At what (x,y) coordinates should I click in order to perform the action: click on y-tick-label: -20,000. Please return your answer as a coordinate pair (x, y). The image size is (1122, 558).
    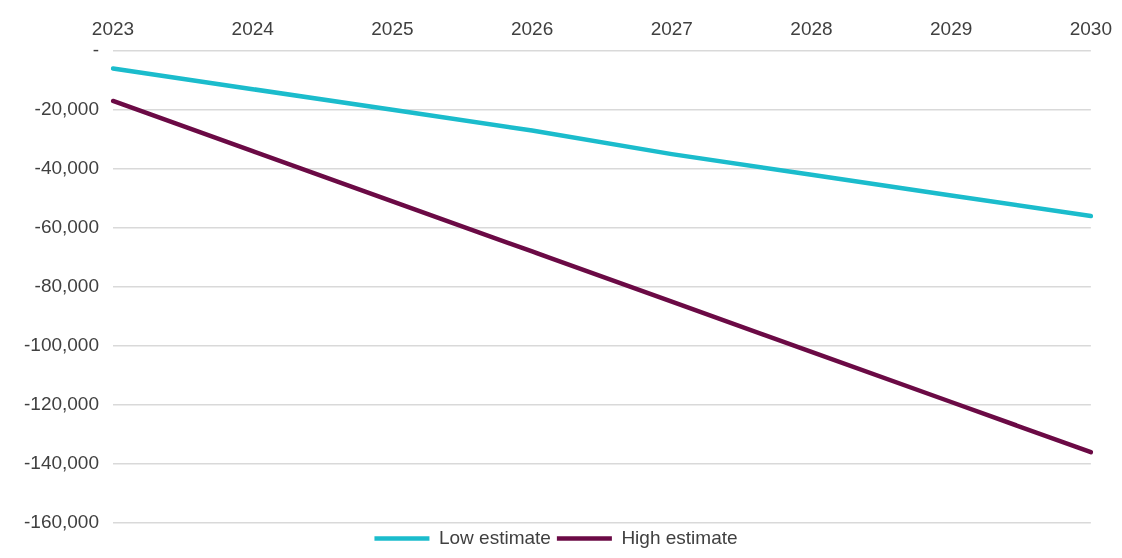
    Looking at the image, I should click on (67, 109).